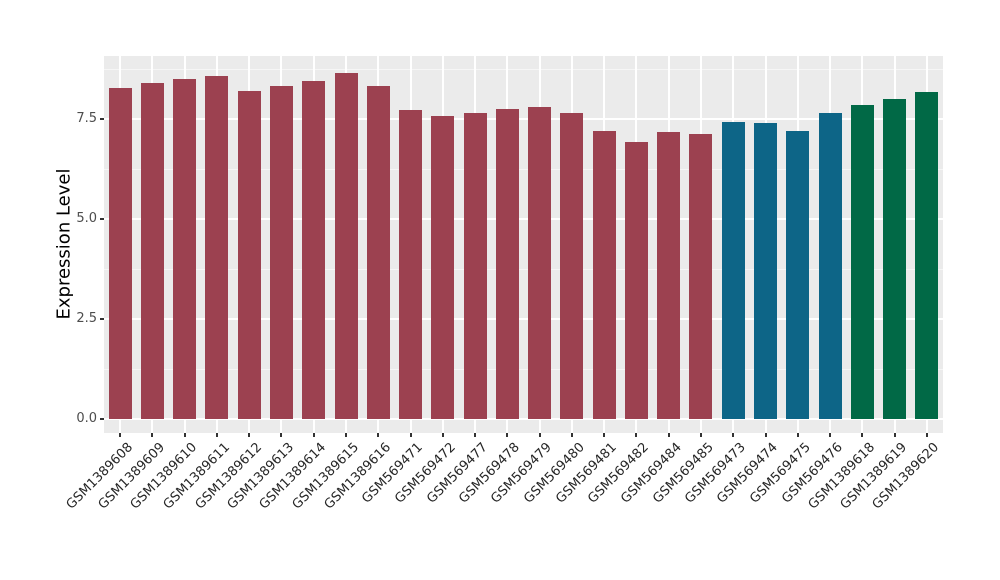 The image size is (1000, 580). What do you see at coordinates (281, 252) in the screenshot?
I see `bar-GSM1389613` at bounding box center [281, 252].